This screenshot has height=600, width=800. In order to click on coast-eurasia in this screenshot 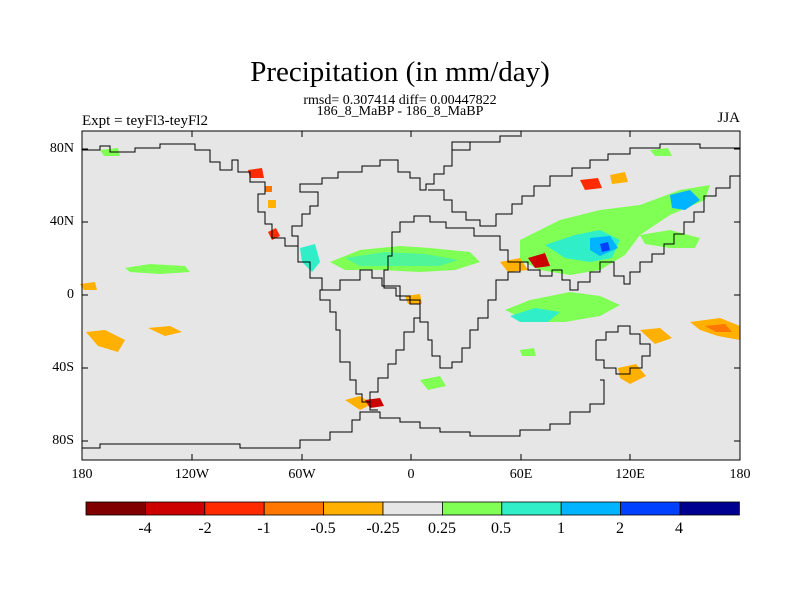, I will do `click(584, 185)`.